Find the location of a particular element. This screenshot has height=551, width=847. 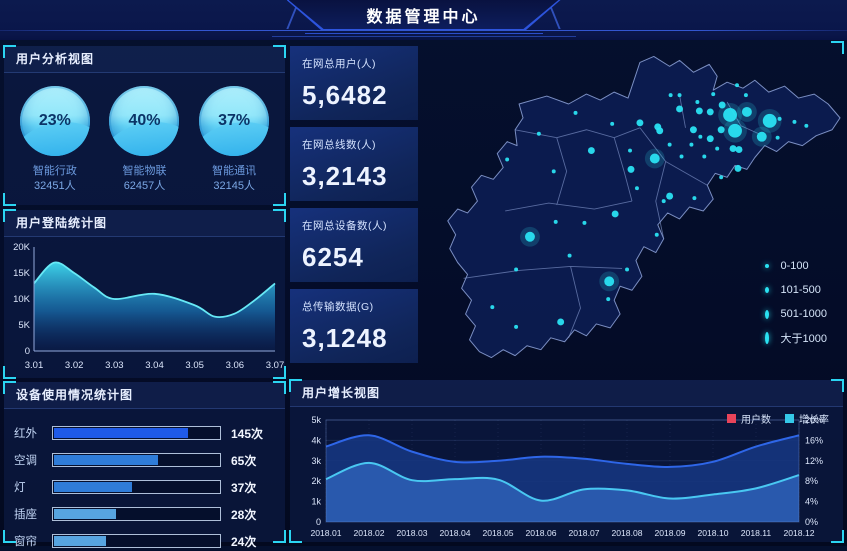

liquid-circle: 23% is located at coordinates (54, 121).